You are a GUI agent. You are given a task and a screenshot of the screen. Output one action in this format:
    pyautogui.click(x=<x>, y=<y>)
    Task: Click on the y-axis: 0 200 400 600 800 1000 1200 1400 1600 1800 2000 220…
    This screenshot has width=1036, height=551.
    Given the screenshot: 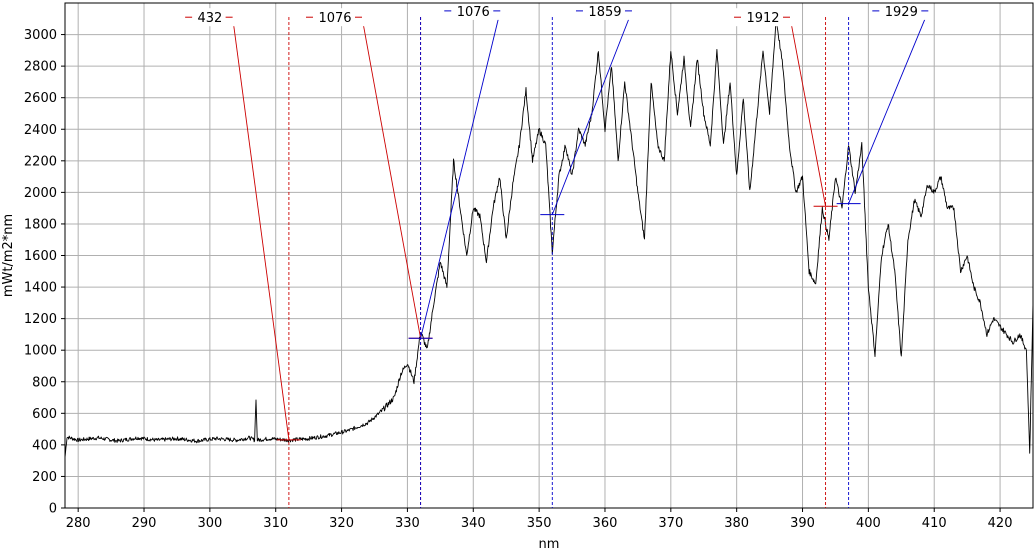 What is the action you would take?
    pyautogui.click(x=44, y=272)
    